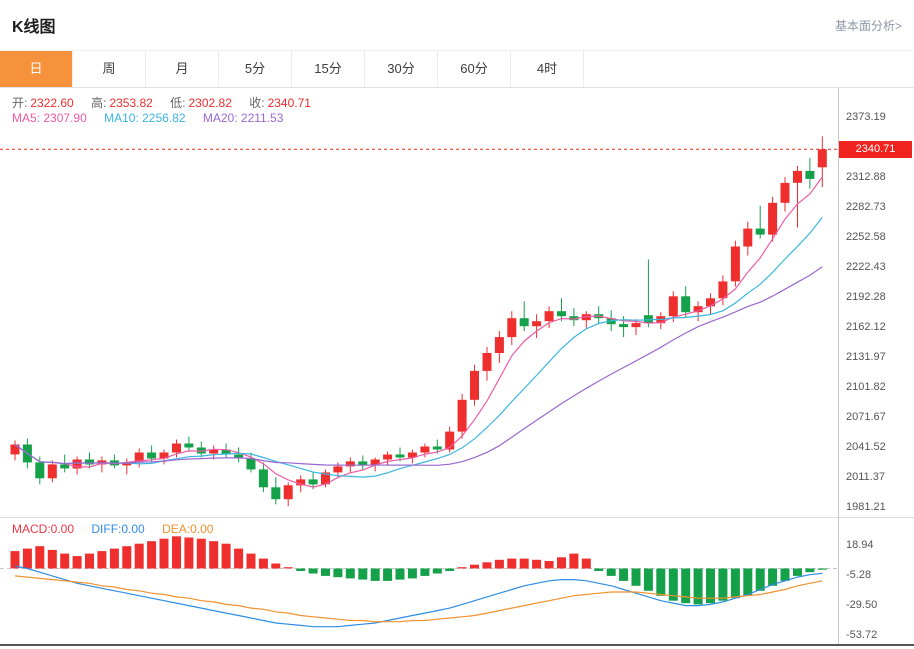  I want to click on y-axis-label: 2312.88, so click(866, 177).